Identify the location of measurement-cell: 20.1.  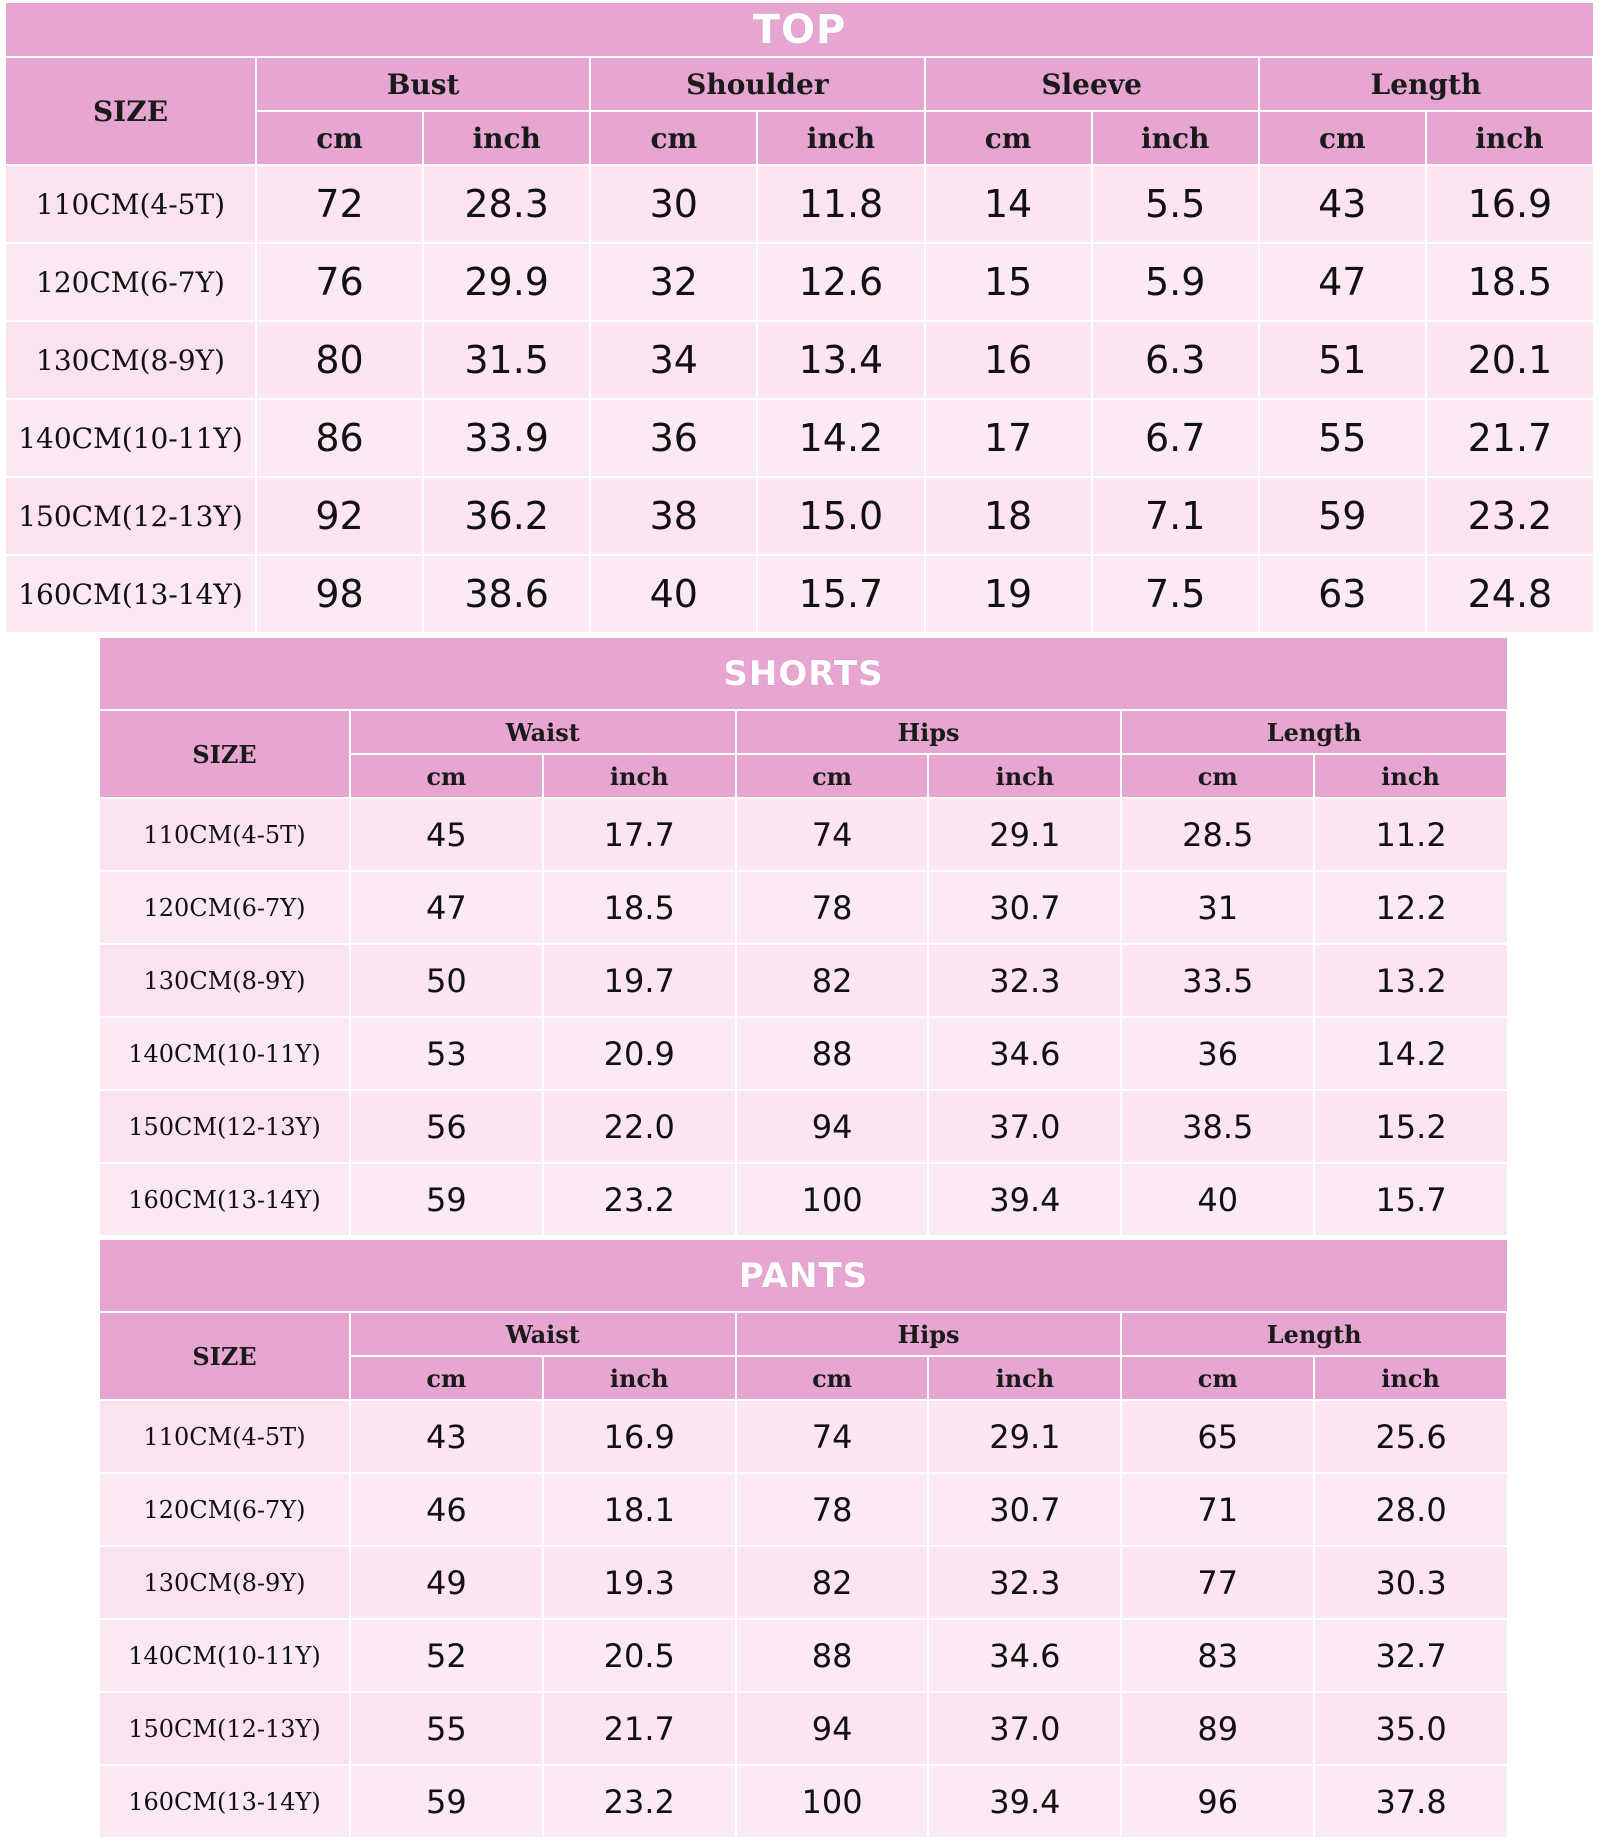
(1508, 359).